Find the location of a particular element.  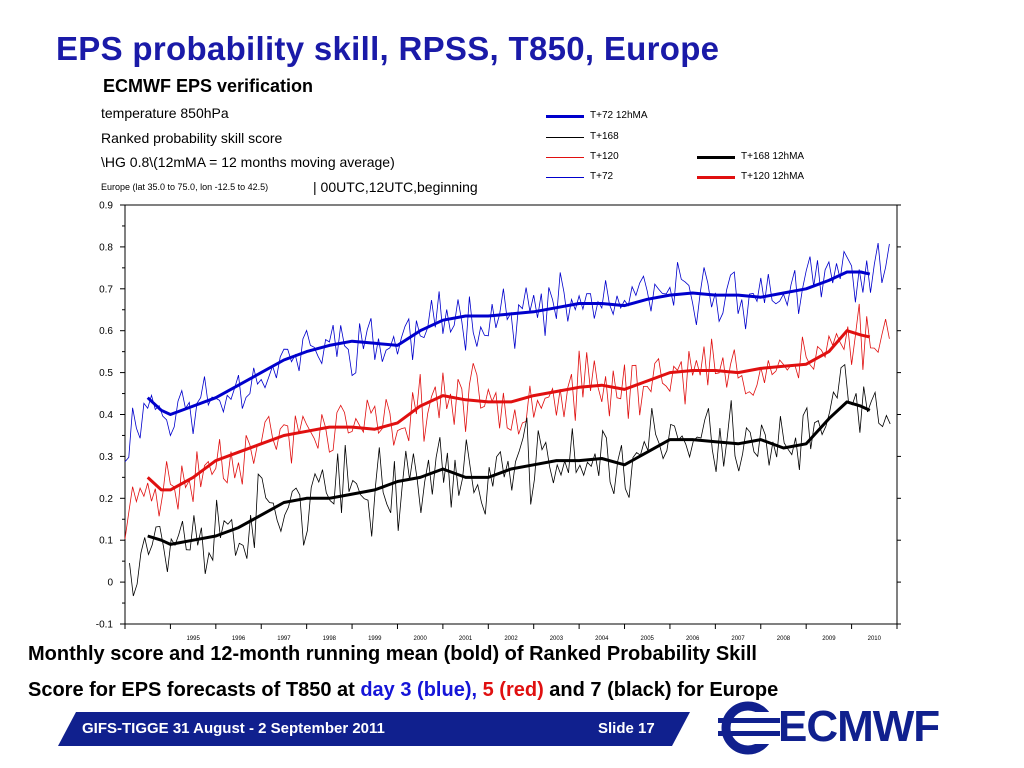

ecmwf-logo: ECMWF is located at coordinates (853, 728).